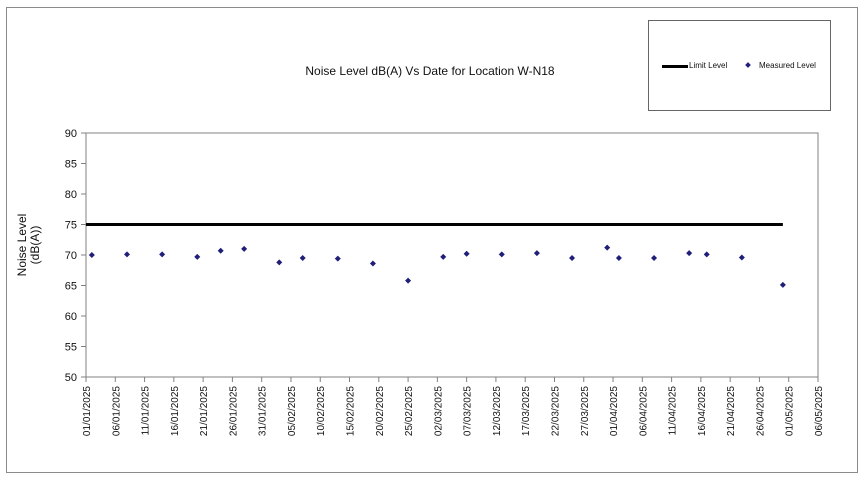 The width and height of the screenshot is (868, 481). Describe the element at coordinates (71, 287) in the screenshot. I see `y-tick-label: 65` at that location.